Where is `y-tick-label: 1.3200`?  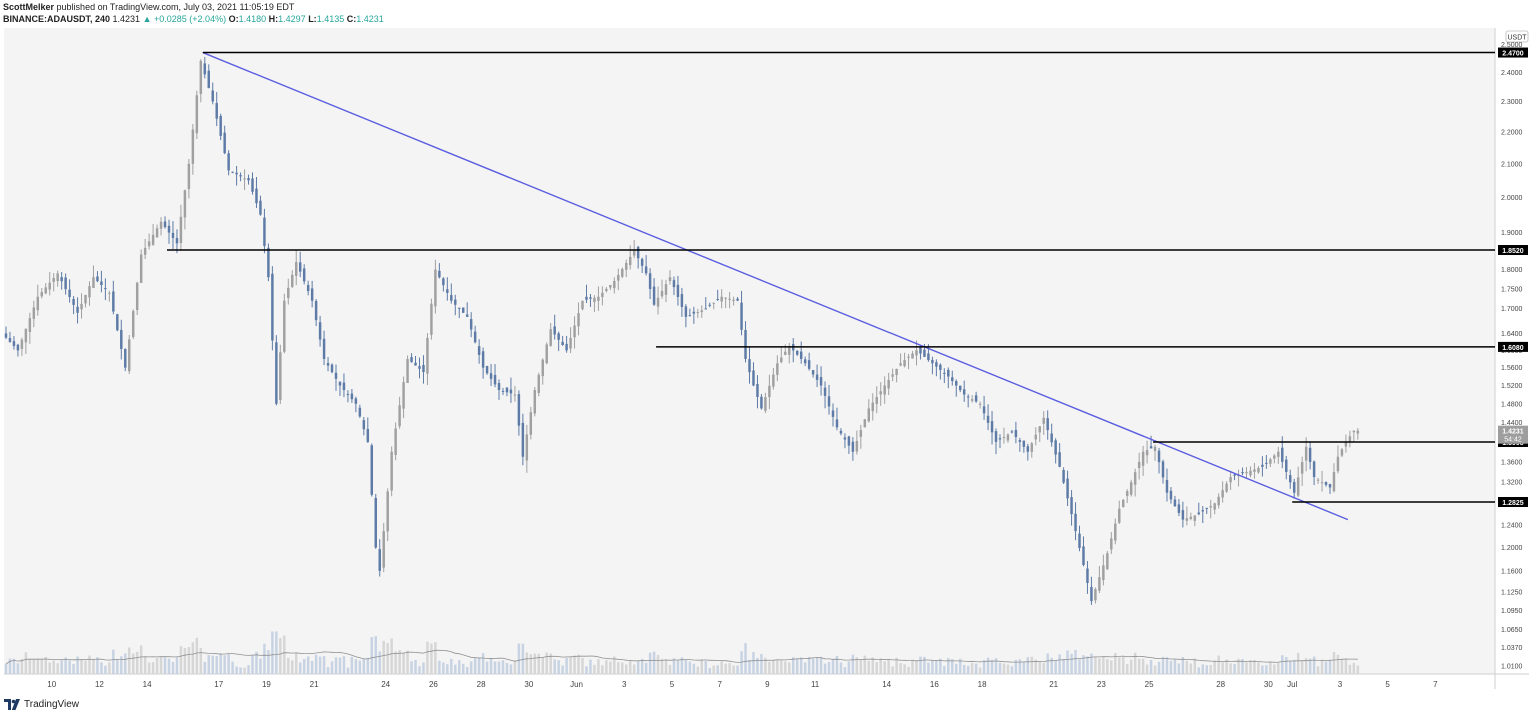 y-tick-label: 1.3200 is located at coordinates (1512, 483).